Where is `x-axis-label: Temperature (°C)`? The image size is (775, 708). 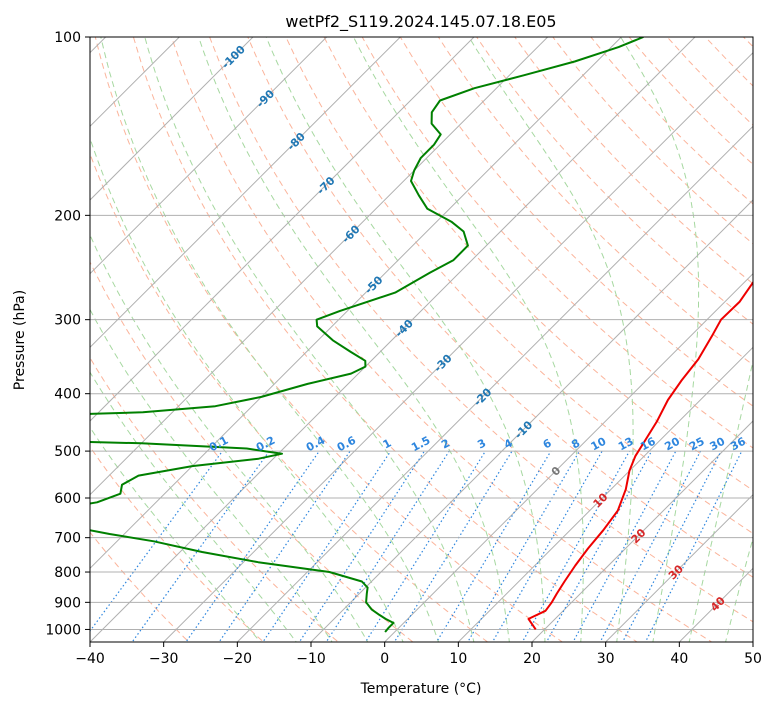
x-axis-label: Temperature (°C) is located at coordinates (421, 689).